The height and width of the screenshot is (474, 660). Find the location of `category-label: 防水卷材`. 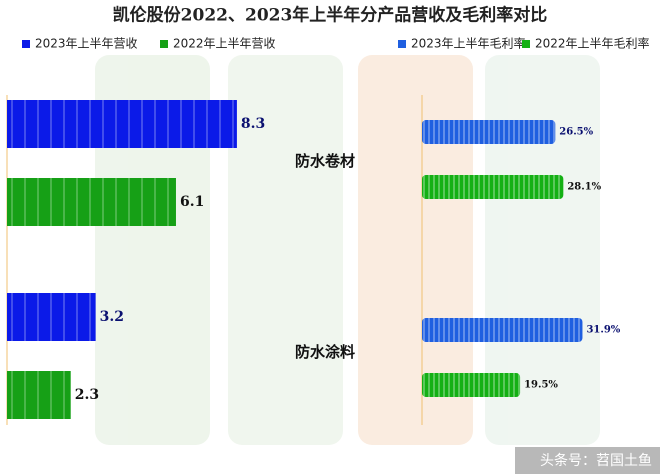

category-label: 防水卷材 is located at coordinates (325, 161).